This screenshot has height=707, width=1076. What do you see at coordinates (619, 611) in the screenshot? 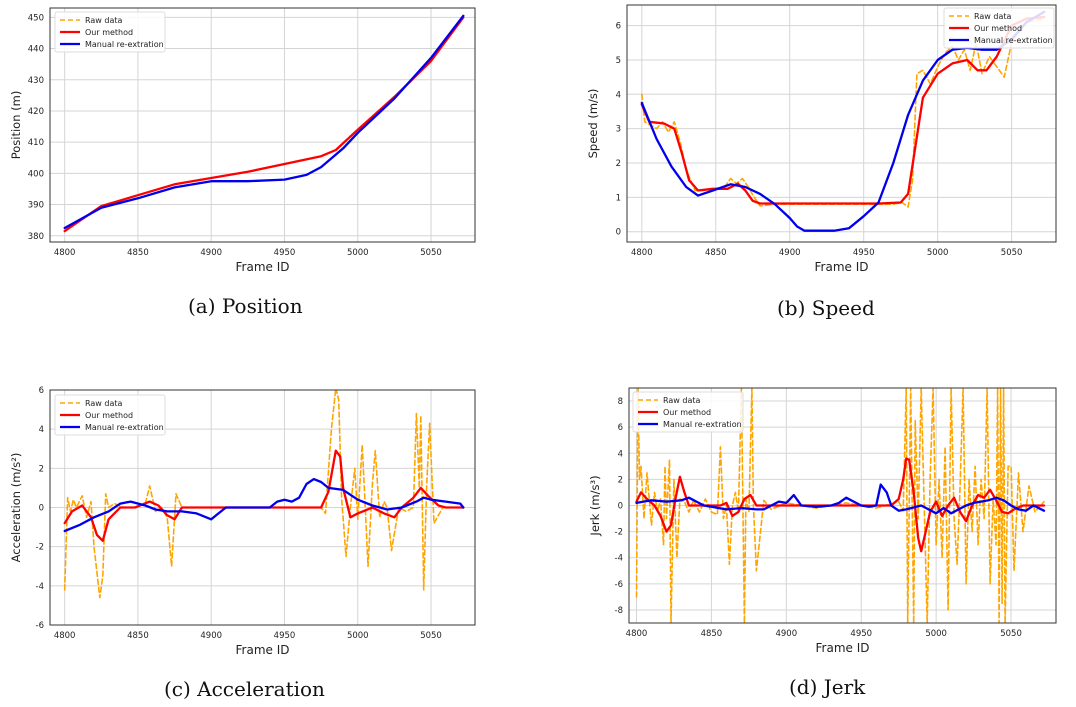
I see `y-tick-label: -8` at bounding box center [619, 611].